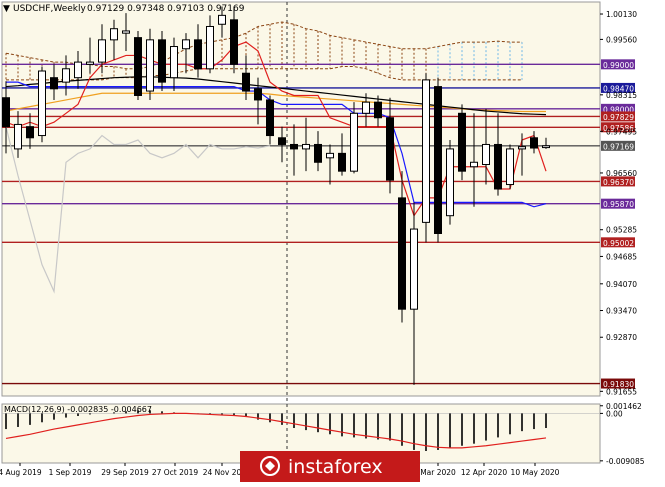  I want to click on macd-tick-label: 0.00, so click(614, 413).